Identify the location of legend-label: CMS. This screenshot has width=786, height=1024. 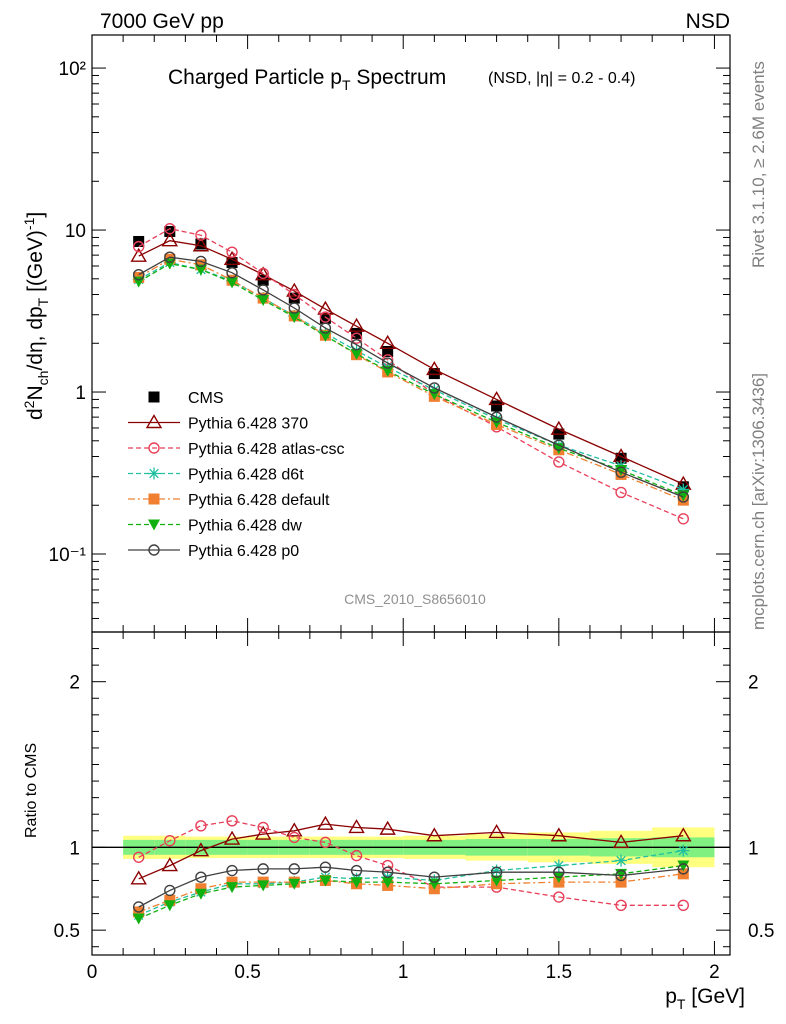
(206, 398).